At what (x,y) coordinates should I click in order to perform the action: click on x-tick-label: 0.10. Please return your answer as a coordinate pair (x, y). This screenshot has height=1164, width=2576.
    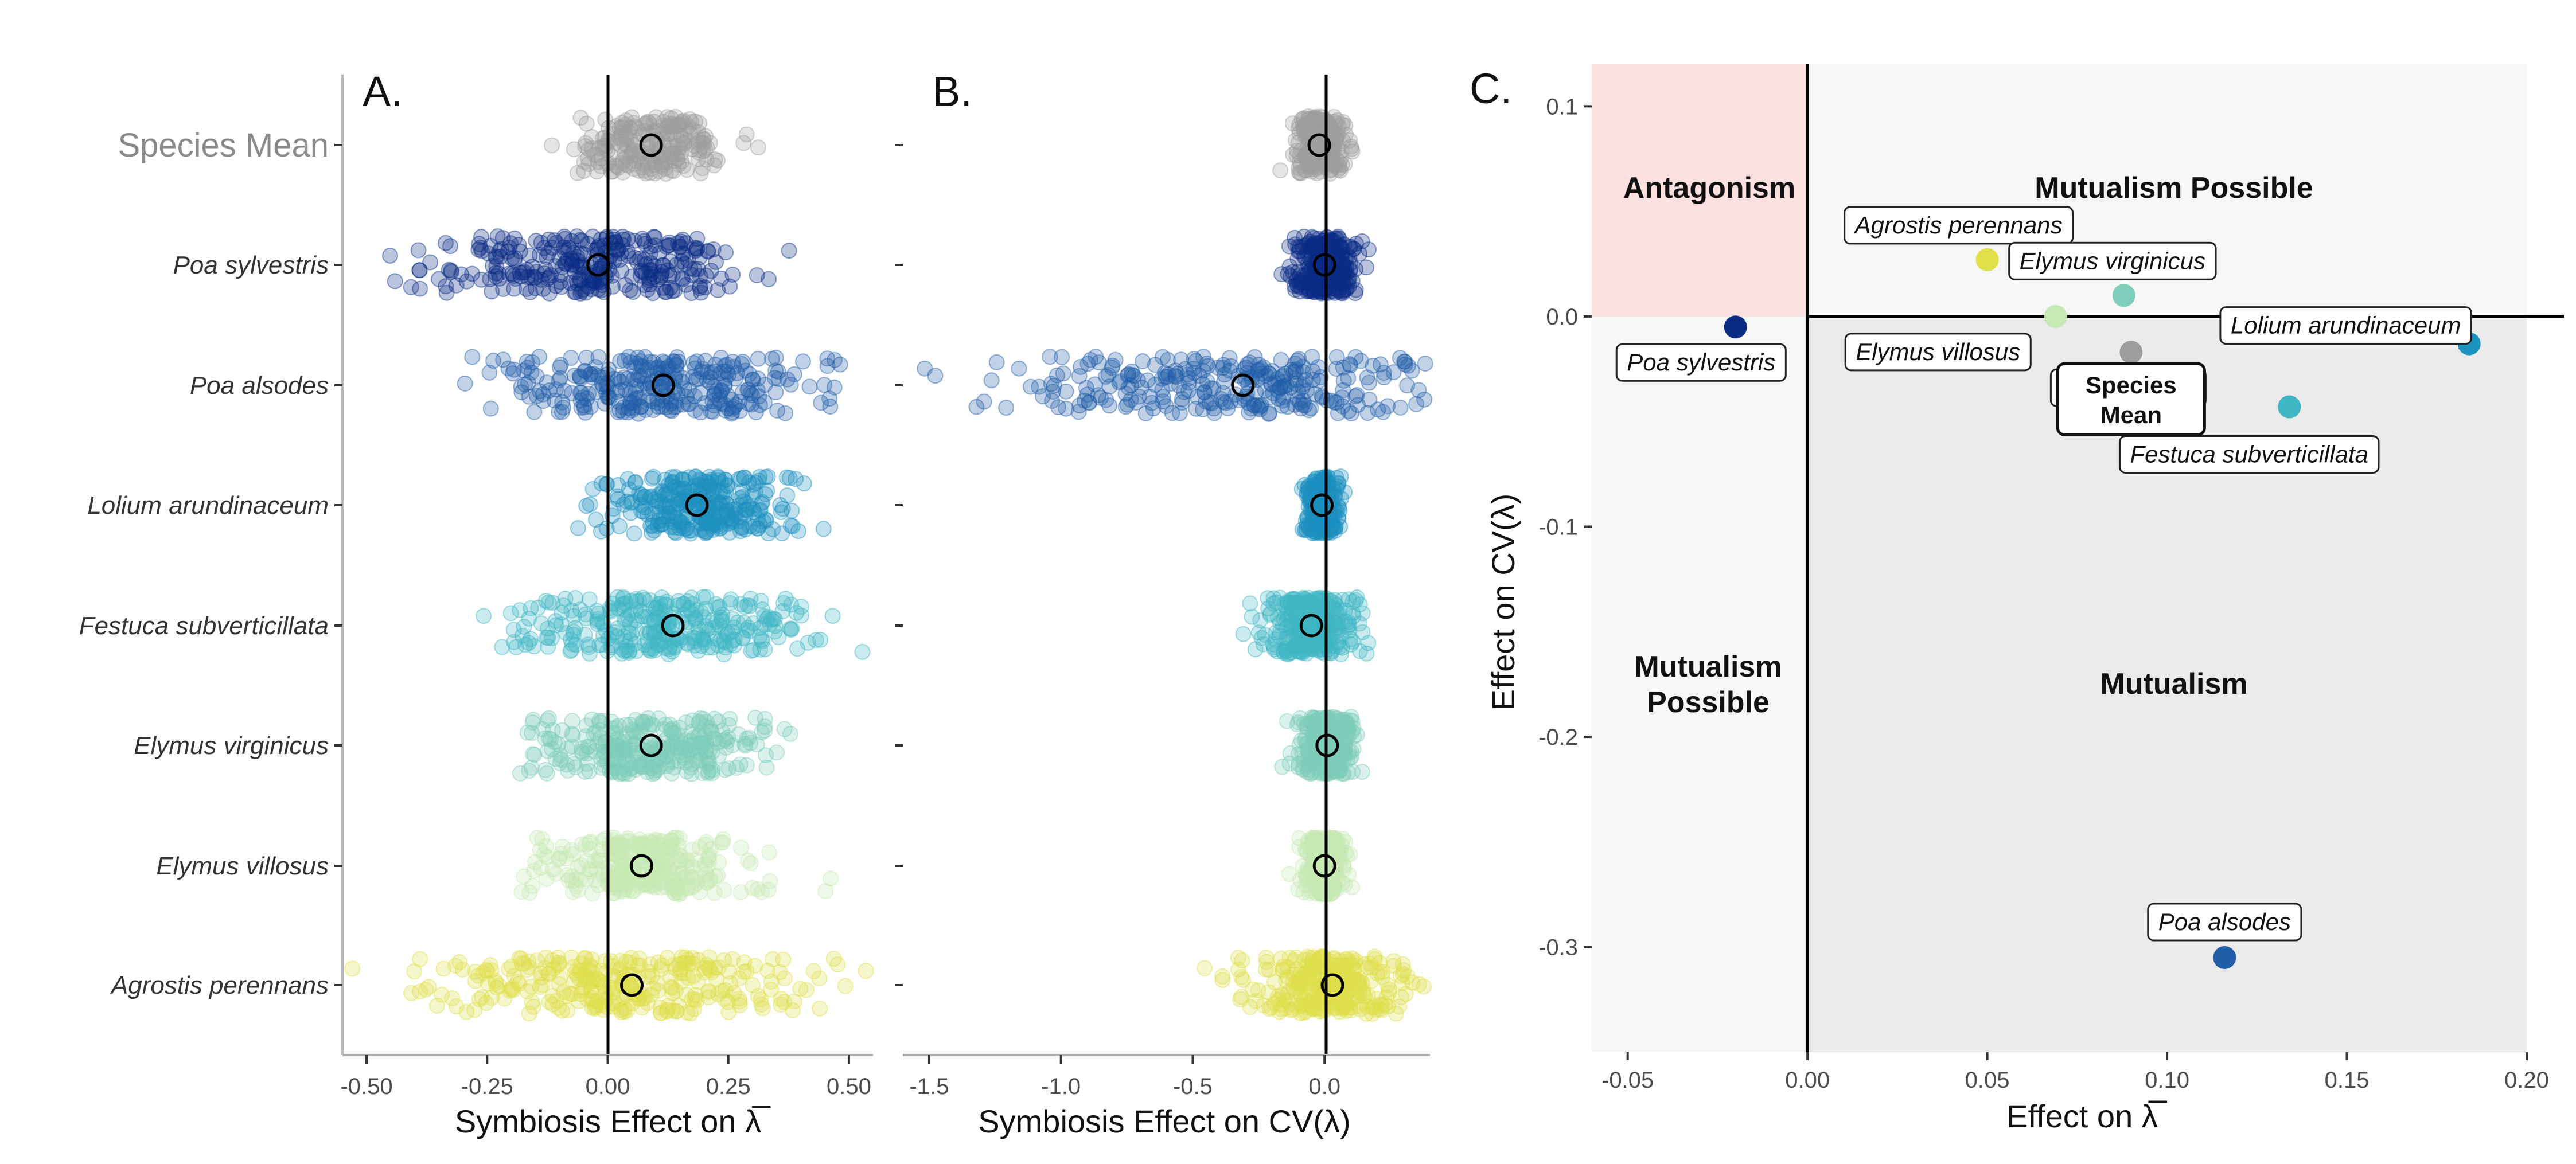
    Looking at the image, I should click on (2167, 1080).